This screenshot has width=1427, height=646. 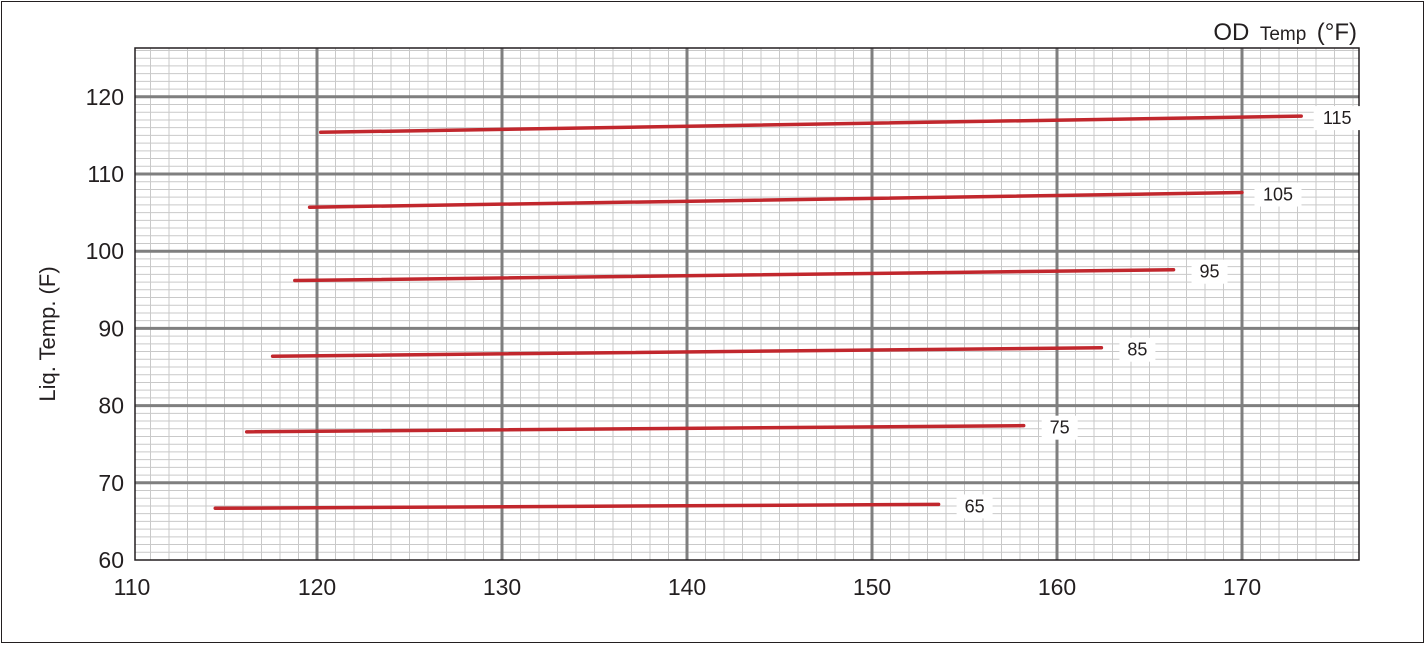 I want to click on series-label-105: 105, so click(x=1278, y=195).